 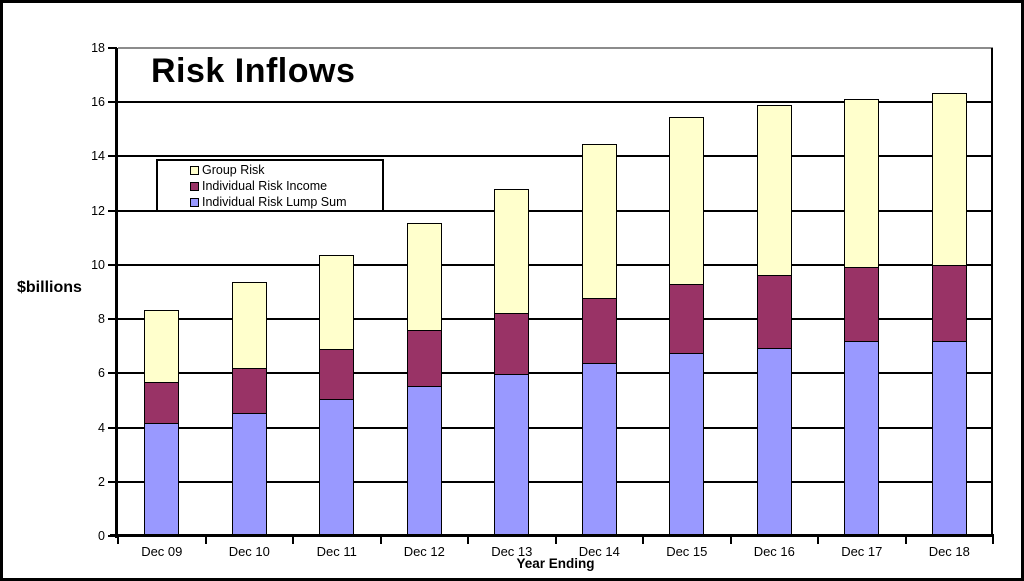 I want to click on chart-title: Risk Inflows, so click(x=253, y=71).